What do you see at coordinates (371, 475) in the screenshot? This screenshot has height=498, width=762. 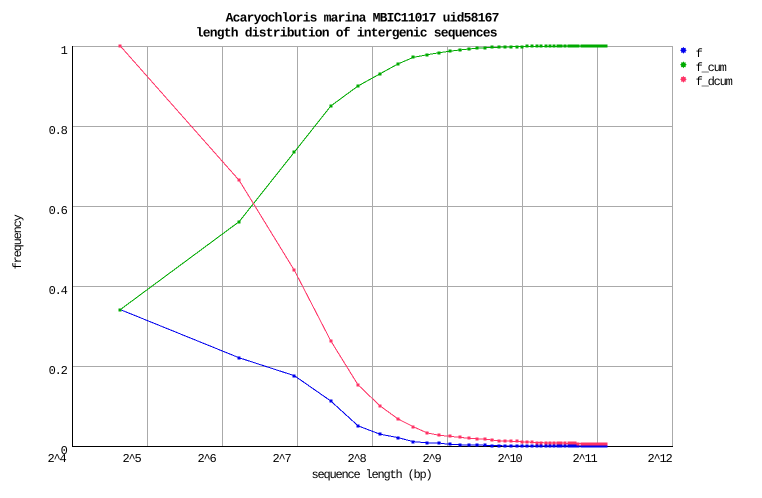 I see `svg-text: sequence length (bp)` at bounding box center [371, 475].